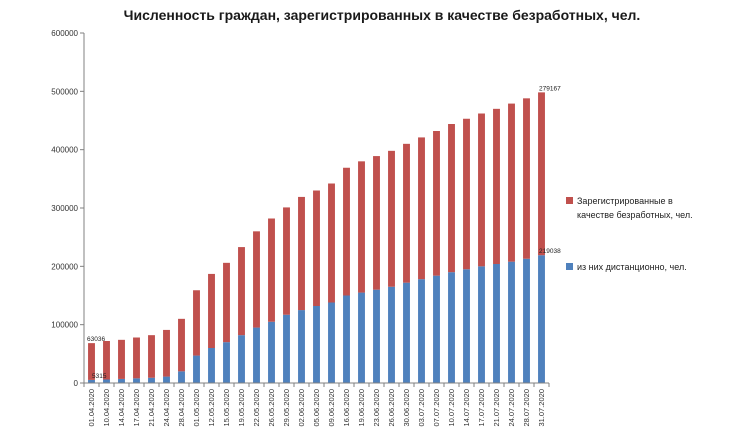 The image size is (735, 441). Describe the element at coordinates (106, 408) in the screenshot. I see `x-tick-label: 10.04.2020` at that location.